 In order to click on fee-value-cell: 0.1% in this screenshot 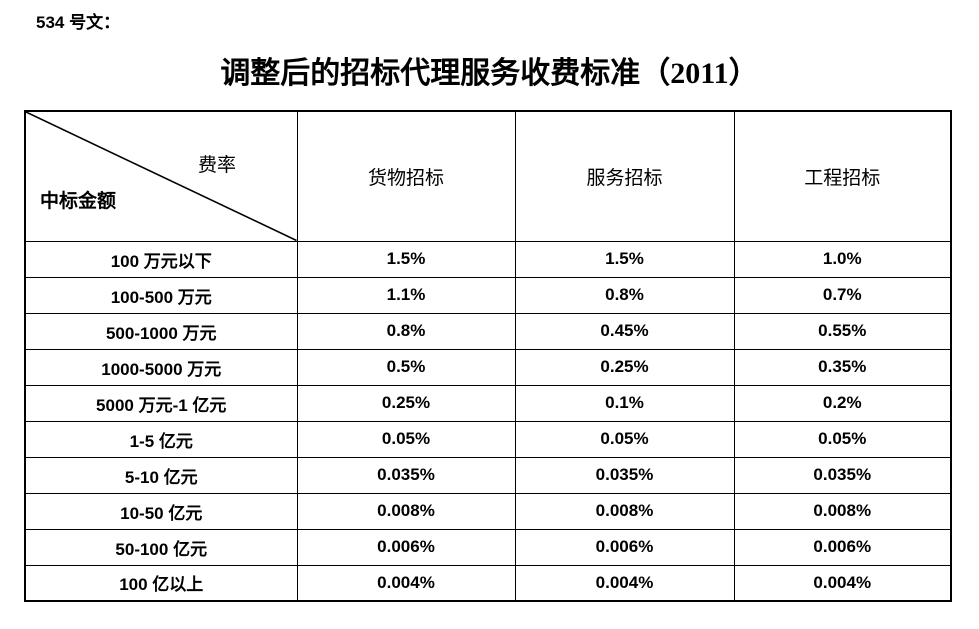, I will do `click(624, 403)`.